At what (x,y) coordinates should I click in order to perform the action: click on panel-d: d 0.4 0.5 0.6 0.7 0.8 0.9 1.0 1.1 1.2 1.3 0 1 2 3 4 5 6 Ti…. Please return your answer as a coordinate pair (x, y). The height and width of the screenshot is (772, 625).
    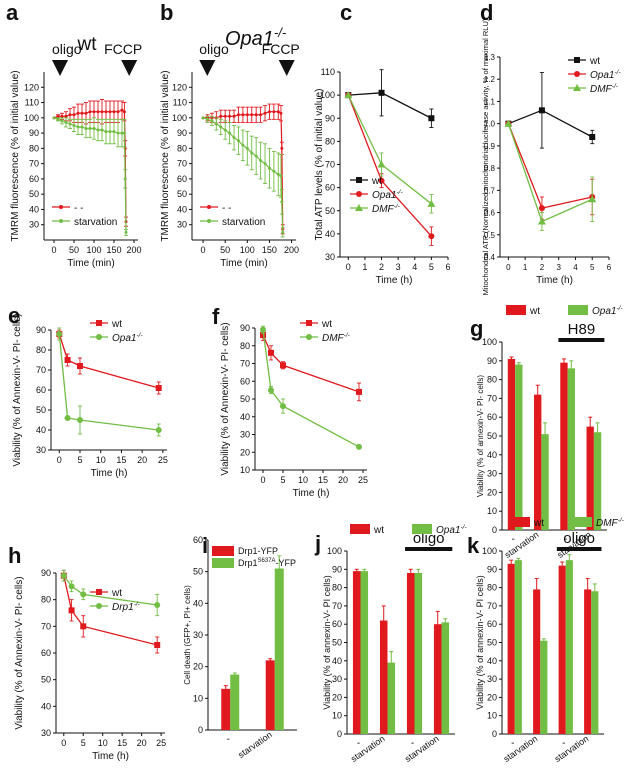
    Looking at the image, I should click on (550, 147).